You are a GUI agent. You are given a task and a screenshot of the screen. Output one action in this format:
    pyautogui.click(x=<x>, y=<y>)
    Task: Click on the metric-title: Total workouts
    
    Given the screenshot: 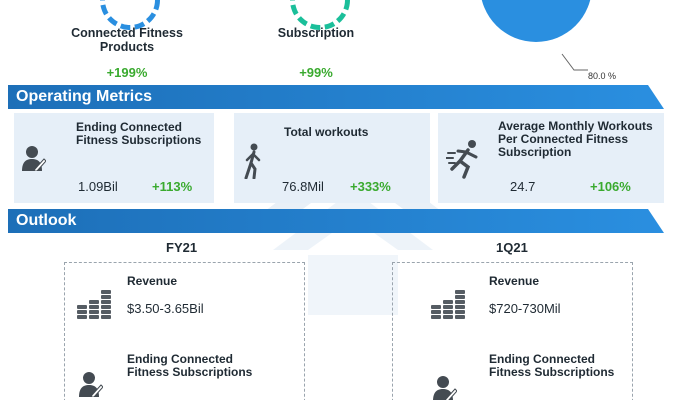 What is the action you would take?
    pyautogui.click(x=326, y=132)
    